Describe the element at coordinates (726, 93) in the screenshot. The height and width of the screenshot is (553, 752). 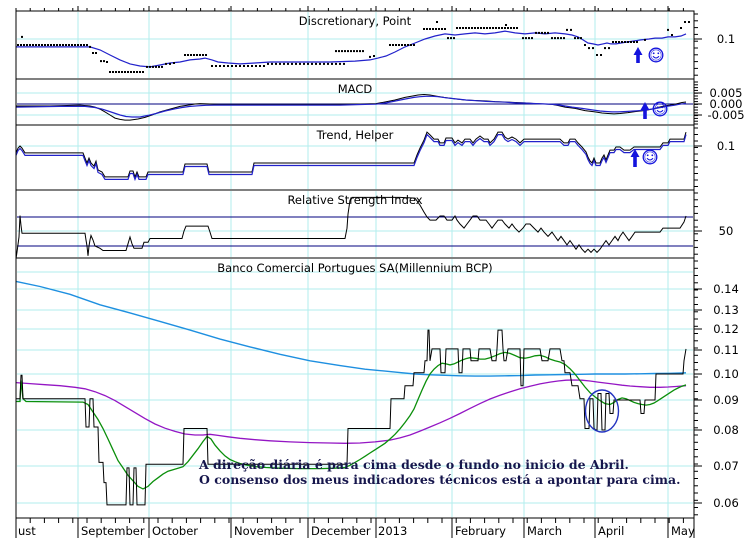
I see `y-axis-label: 0.005` at that location.